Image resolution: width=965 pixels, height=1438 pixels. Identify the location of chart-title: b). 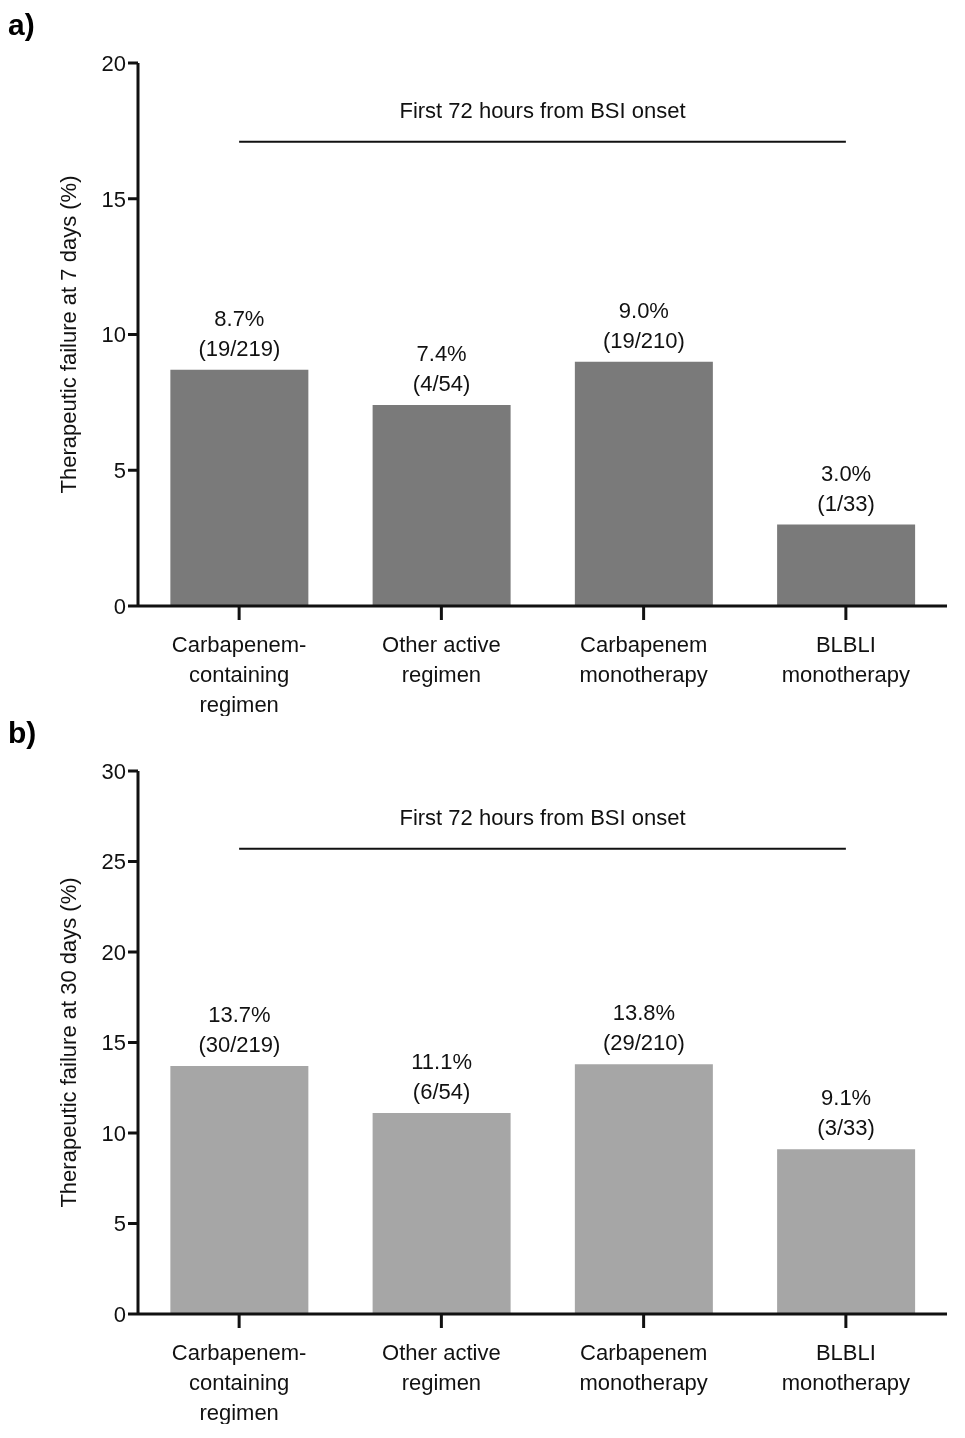
(22, 733).